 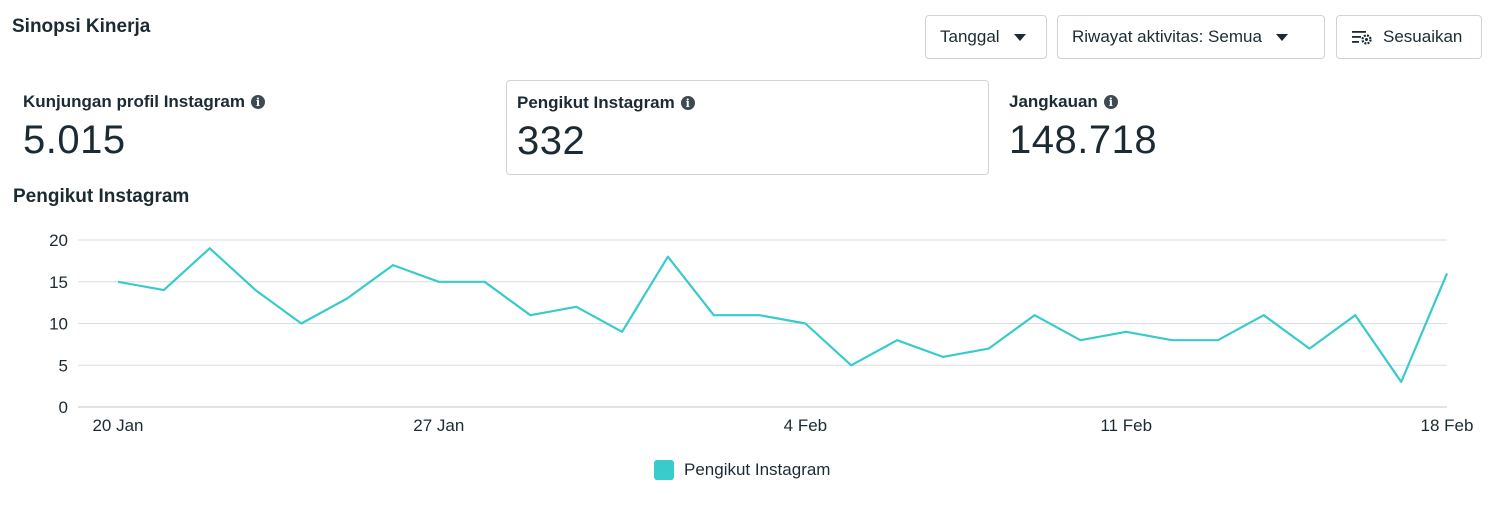 What do you see at coordinates (63, 407) in the screenshot?
I see `y-tick-label: 0` at bounding box center [63, 407].